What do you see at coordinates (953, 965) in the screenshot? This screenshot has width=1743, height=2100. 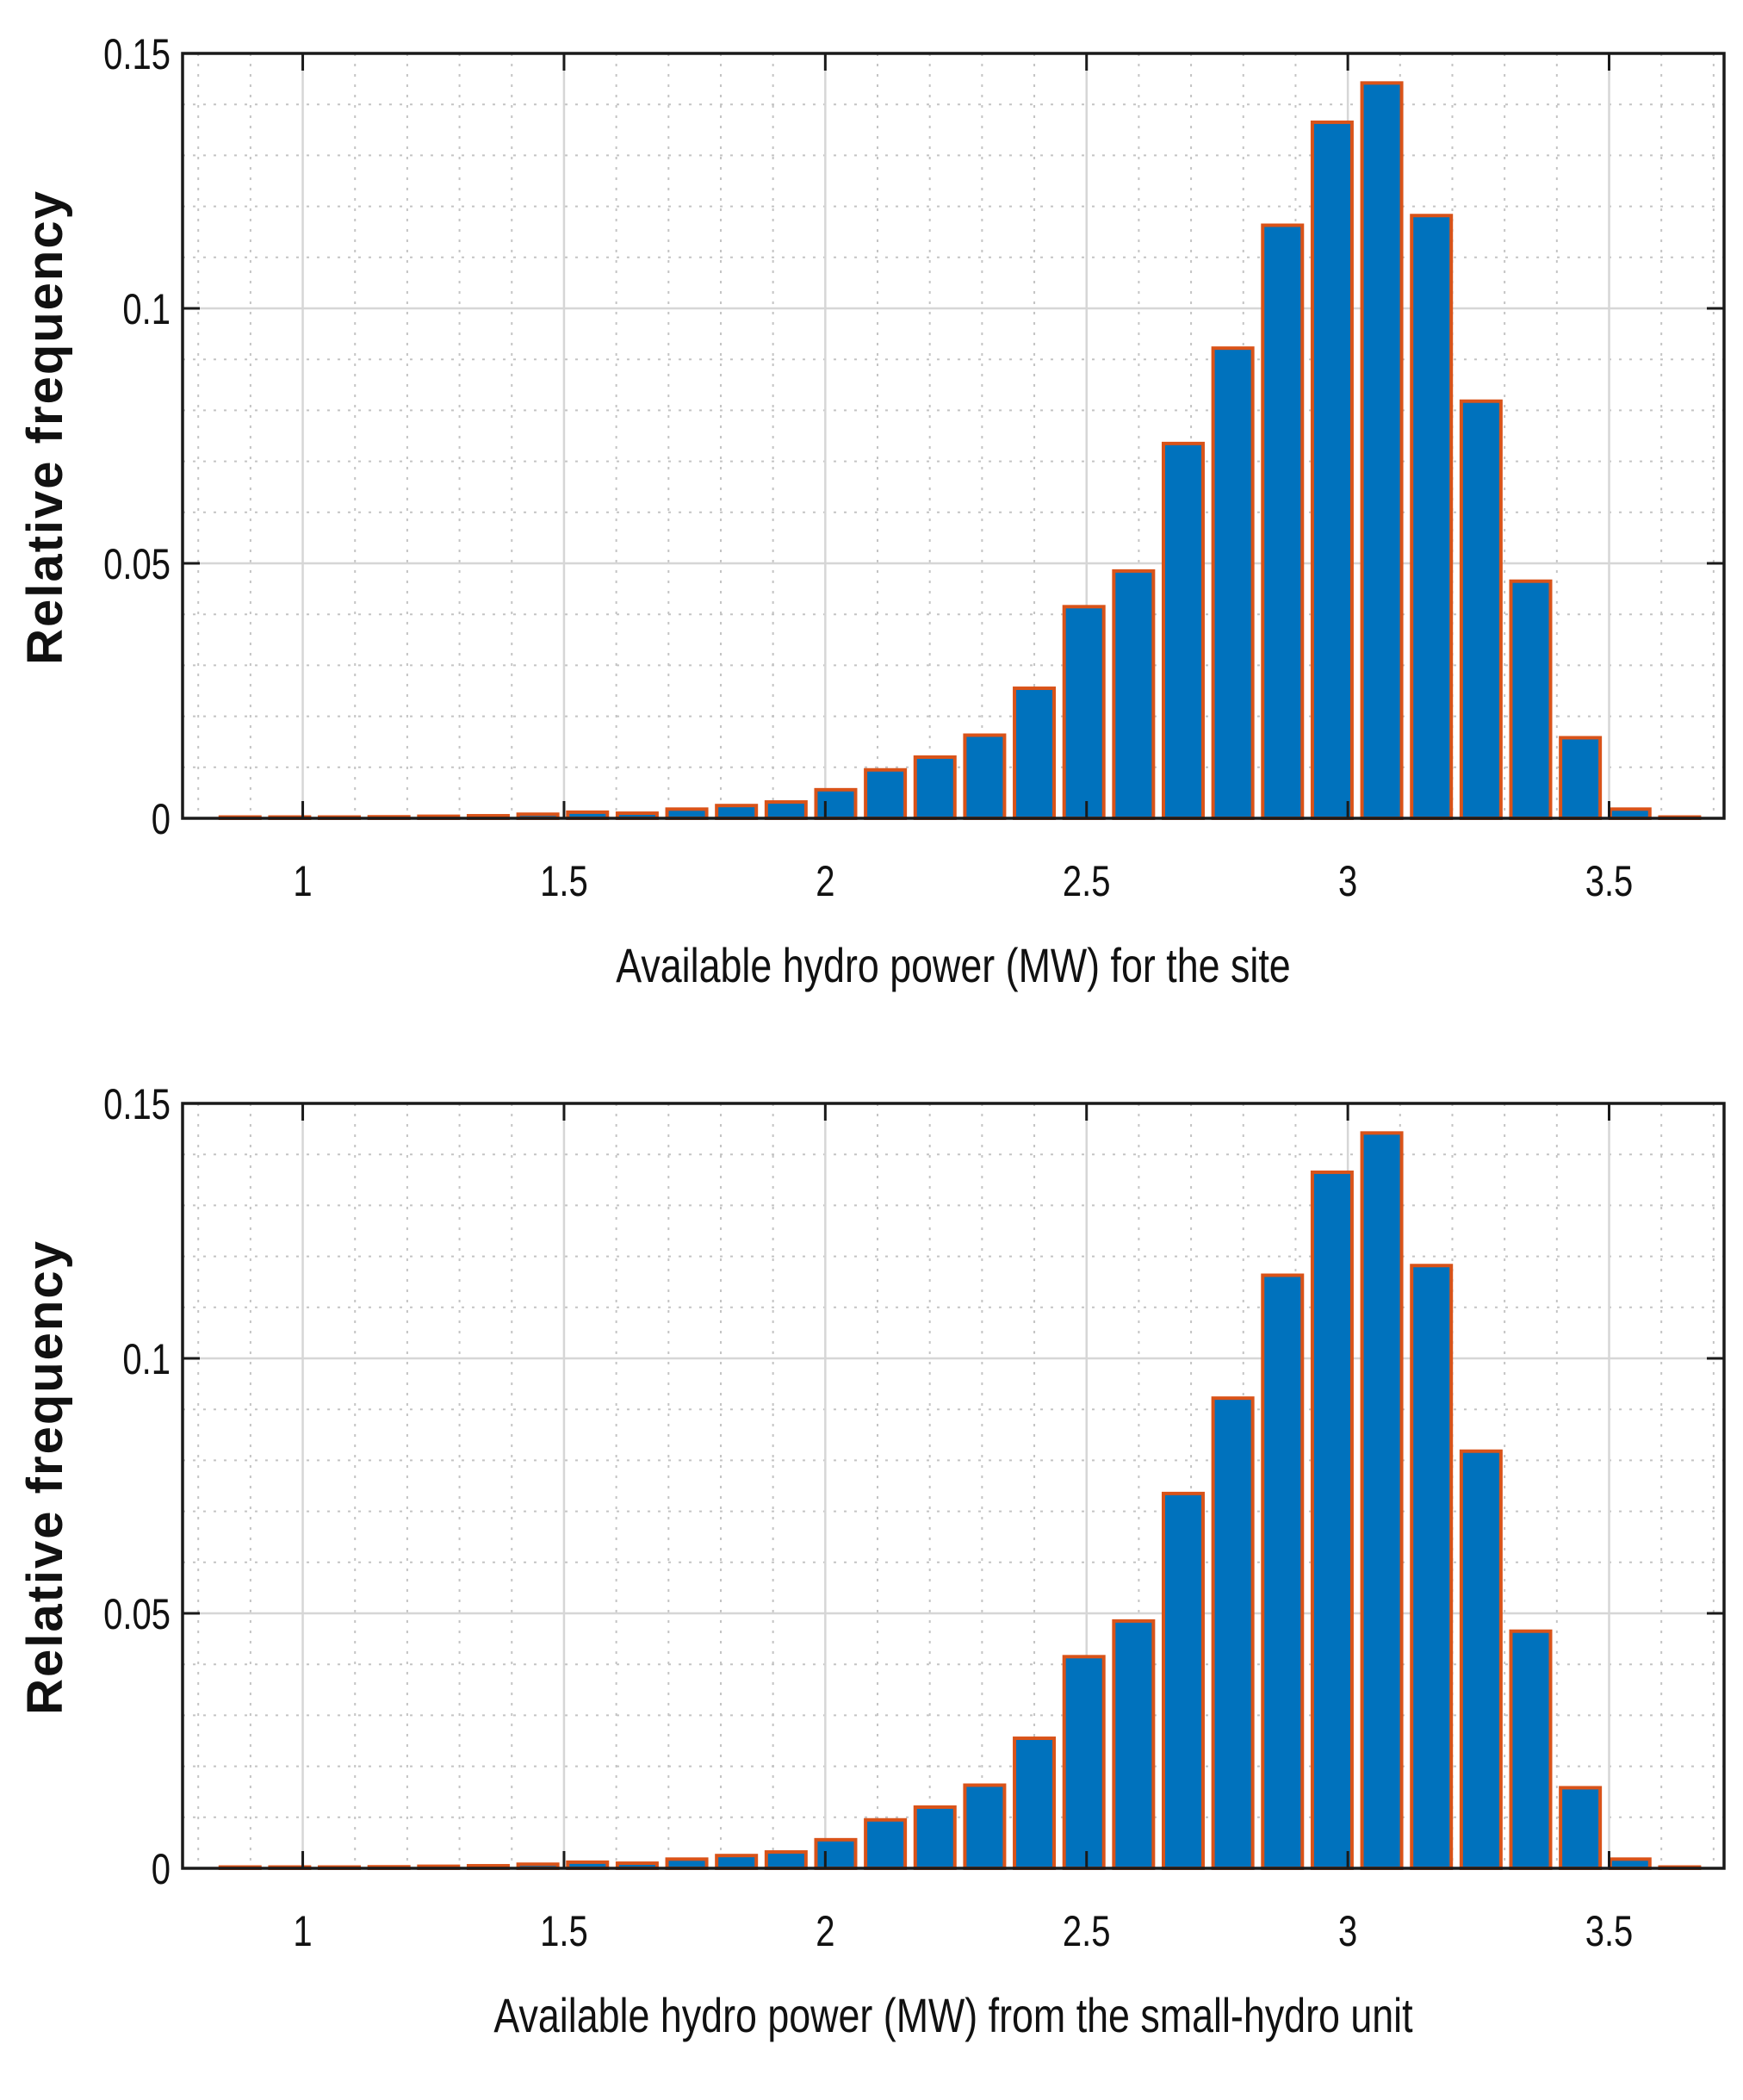 I see `x-axis-title: Available hydro power (MW) for the site` at bounding box center [953, 965].